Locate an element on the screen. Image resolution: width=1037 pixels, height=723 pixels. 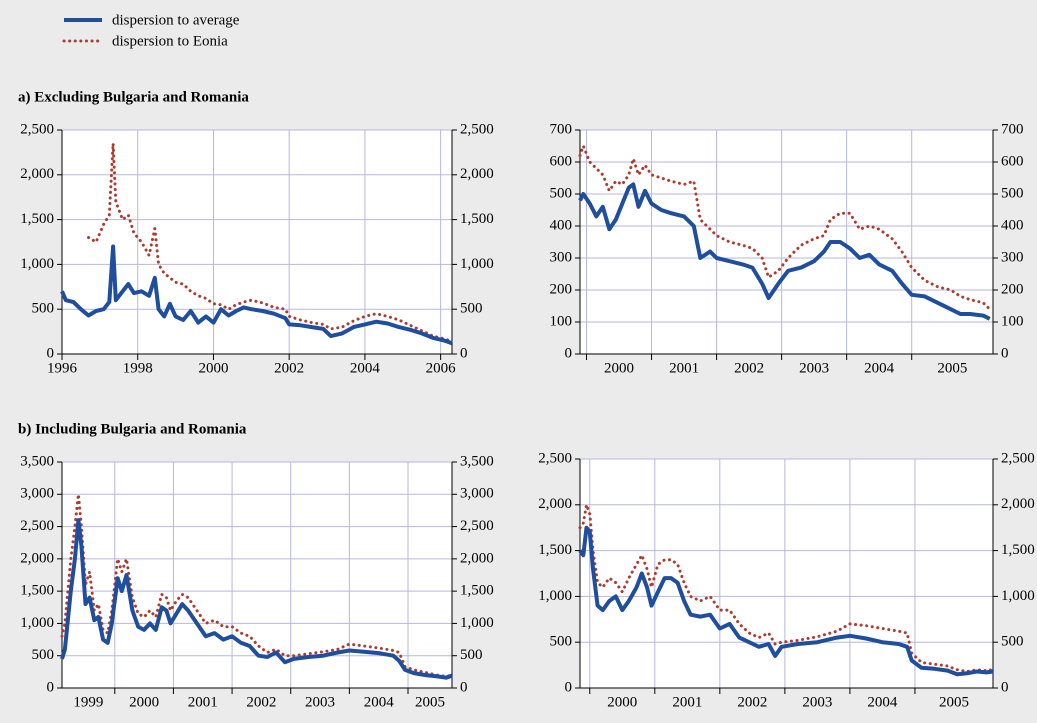
y-tick-label: 600 is located at coordinates (561, 161).